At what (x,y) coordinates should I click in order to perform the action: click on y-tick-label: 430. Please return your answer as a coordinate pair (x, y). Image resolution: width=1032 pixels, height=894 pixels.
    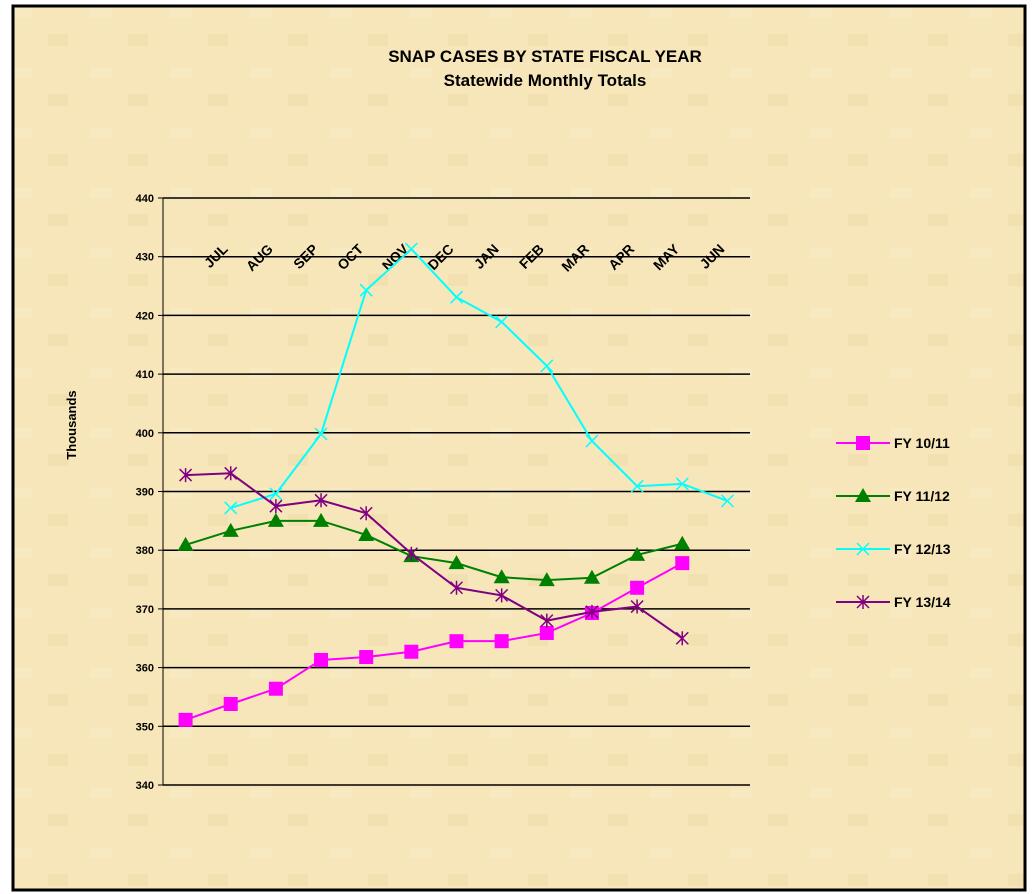
    Looking at the image, I should click on (145, 258).